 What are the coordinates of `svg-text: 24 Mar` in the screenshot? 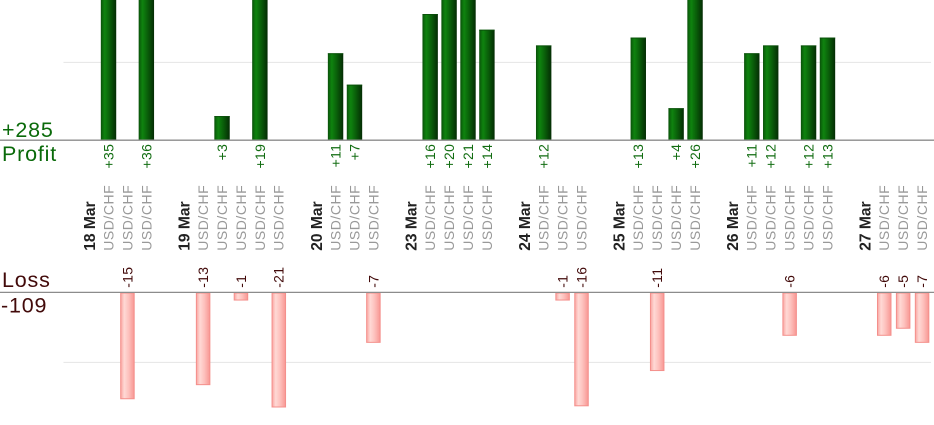 It's located at (525, 225).